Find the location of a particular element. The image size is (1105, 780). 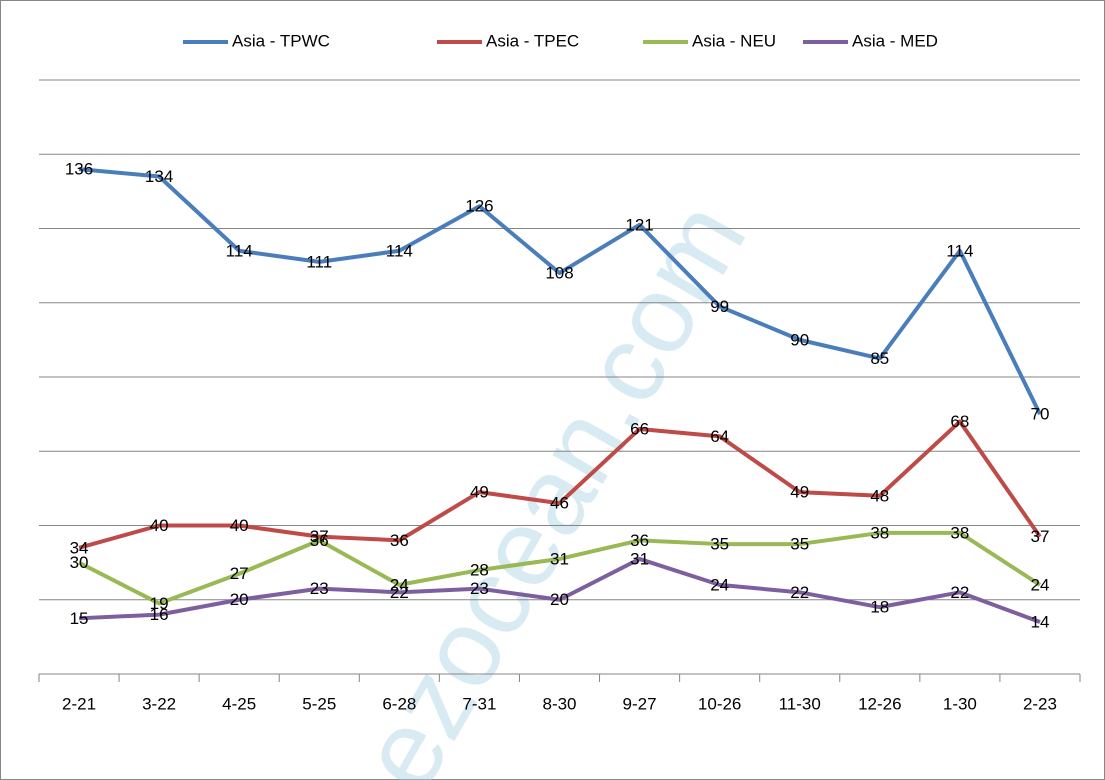

data-label: 90 is located at coordinates (799, 339).